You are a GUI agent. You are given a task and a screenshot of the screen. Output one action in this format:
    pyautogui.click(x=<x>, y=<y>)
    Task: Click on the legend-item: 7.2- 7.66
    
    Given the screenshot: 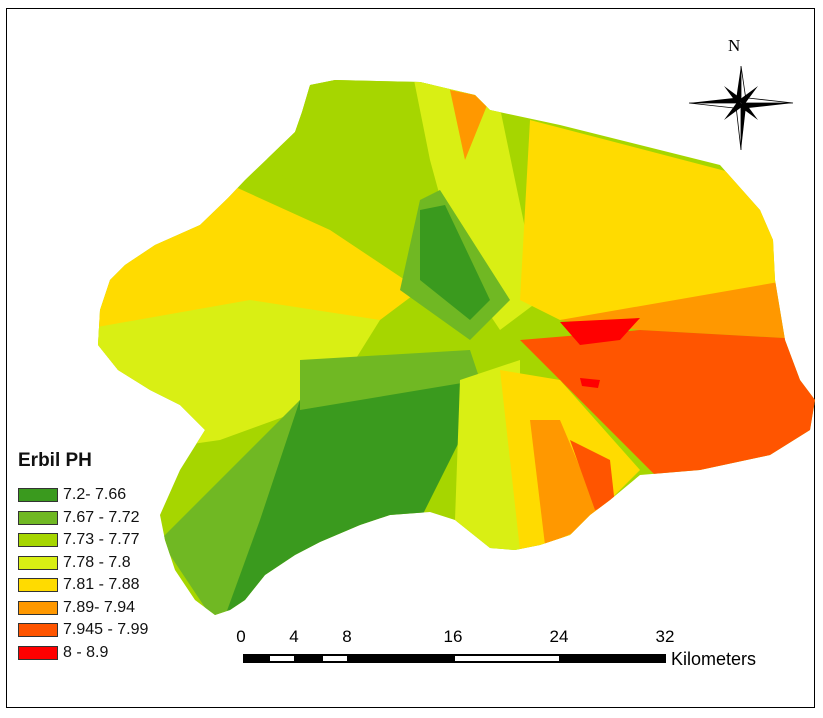 What is the action you would take?
    pyautogui.click(x=83, y=495)
    